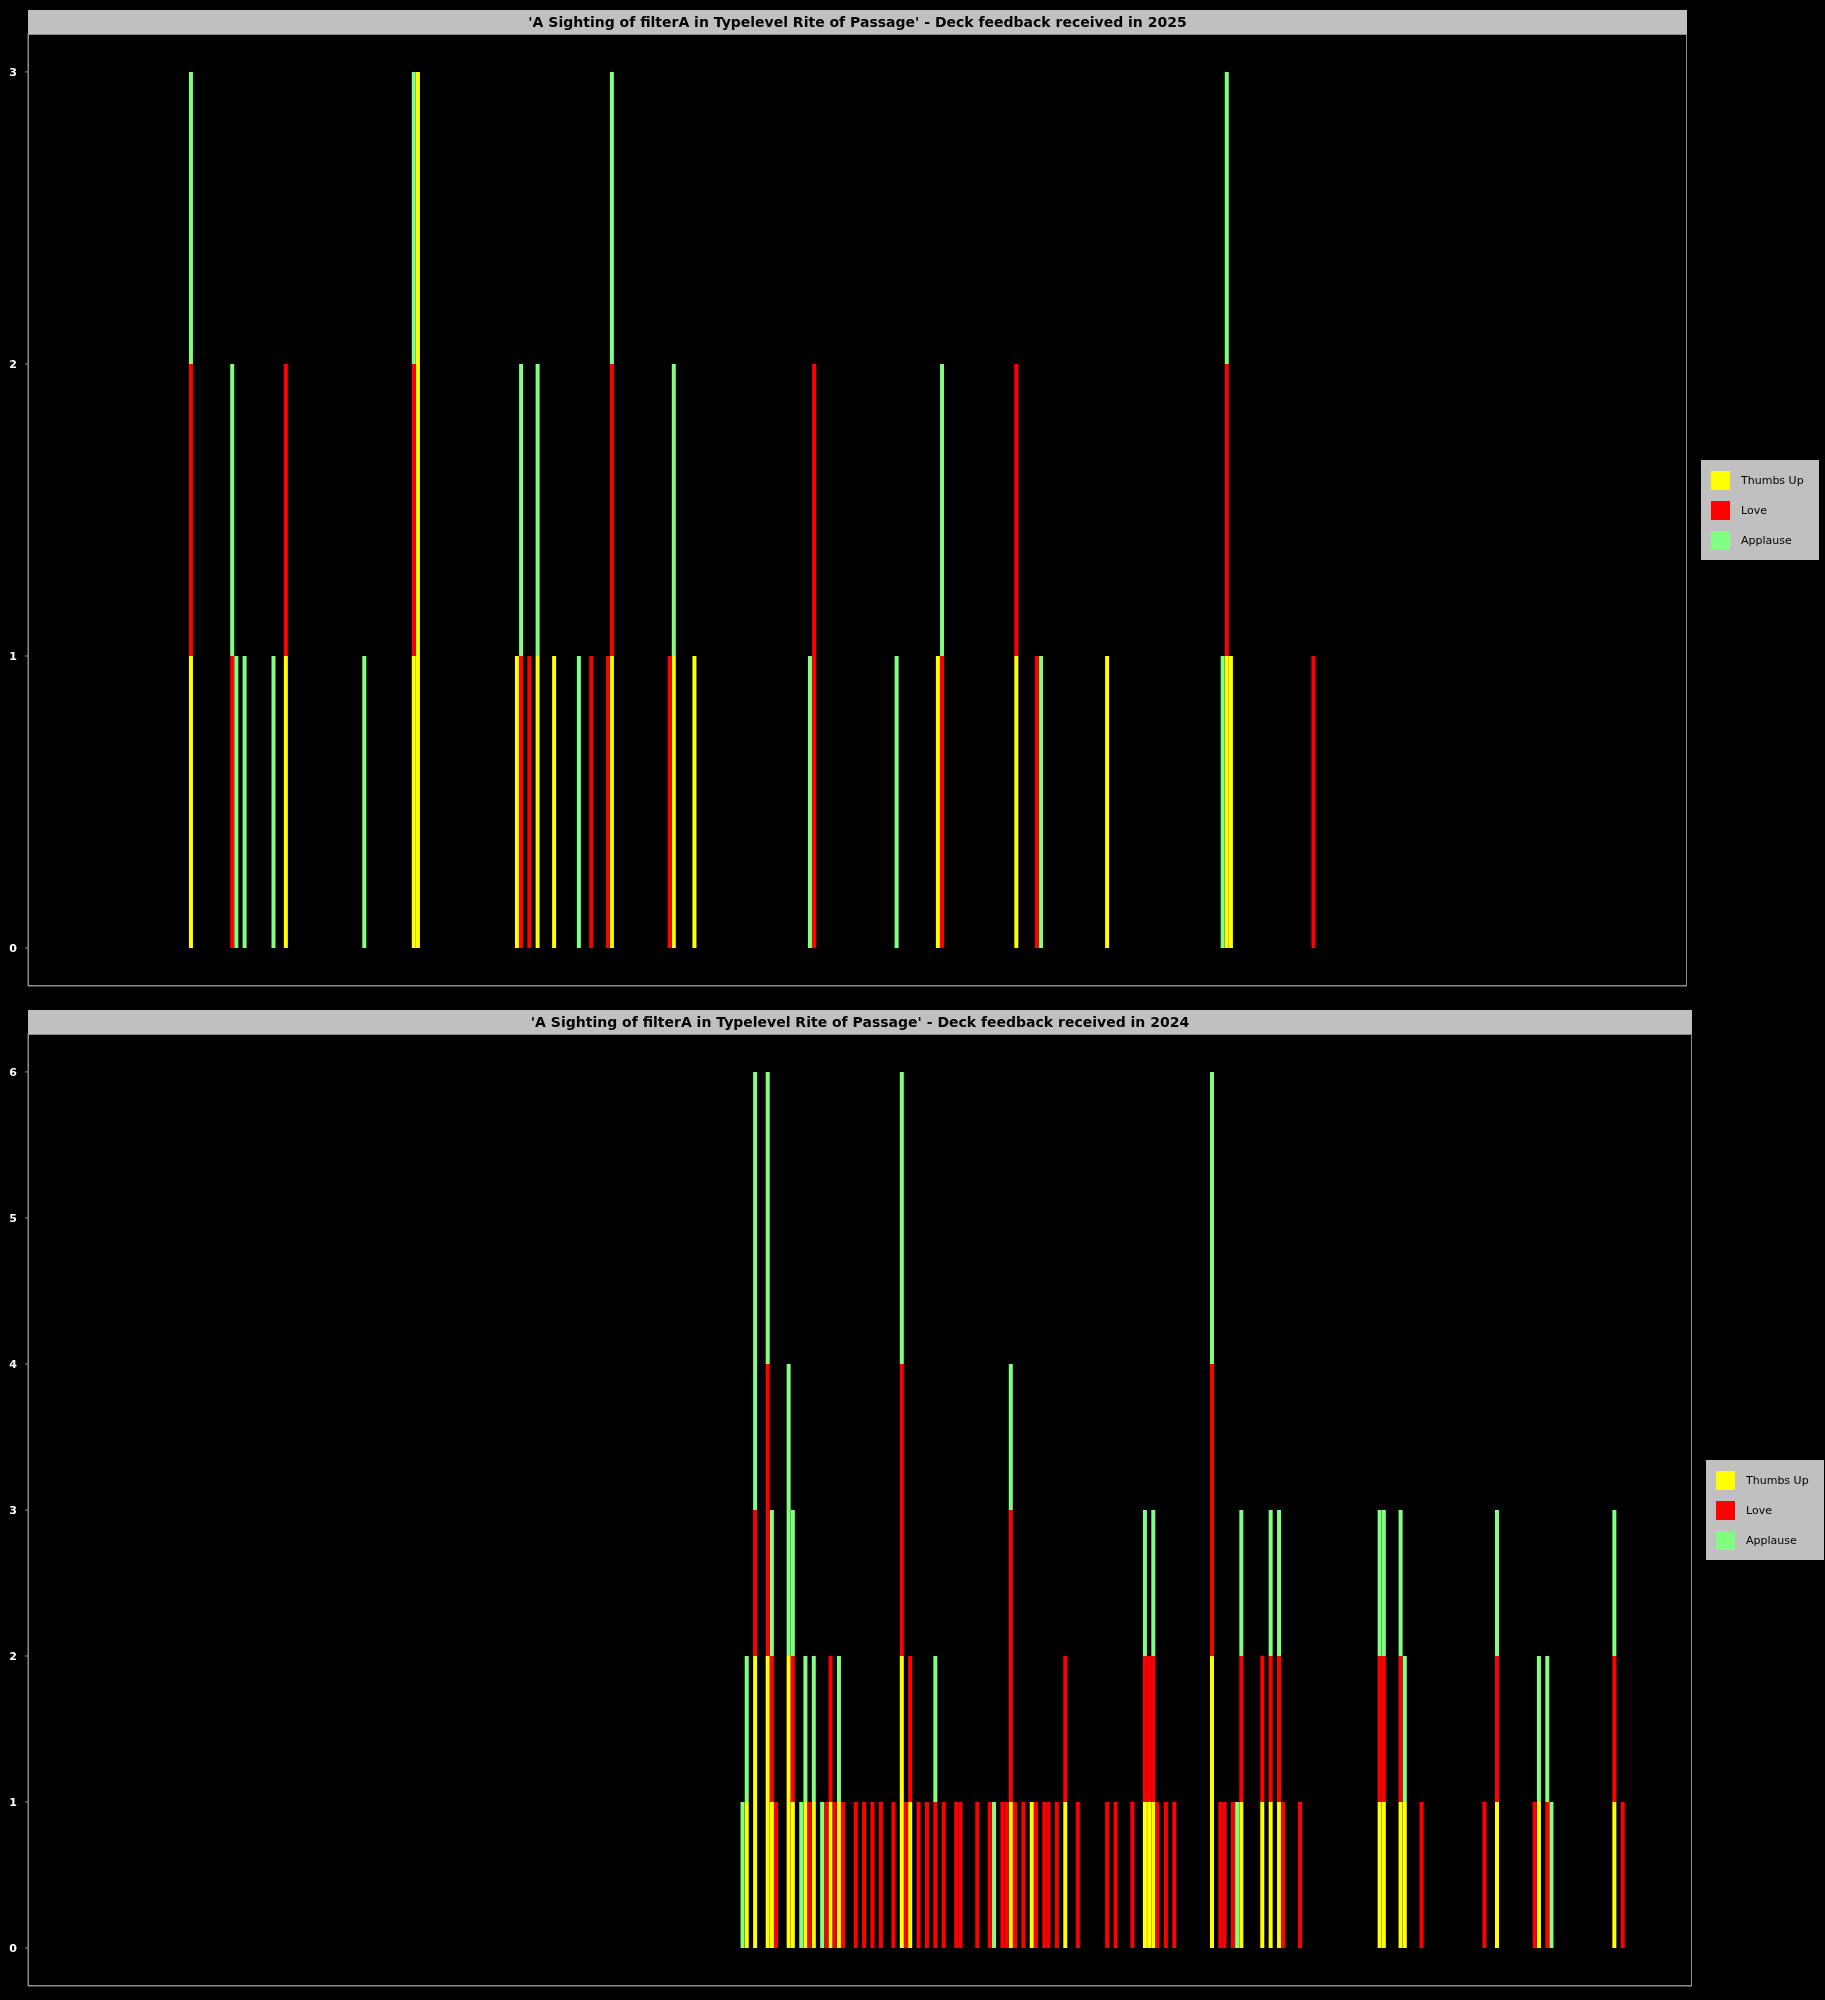 The image size is (1825, 2000). Describe the element at coordinates (1766, 540) in the screenshot. I see `legend-label: Applause` at that location.